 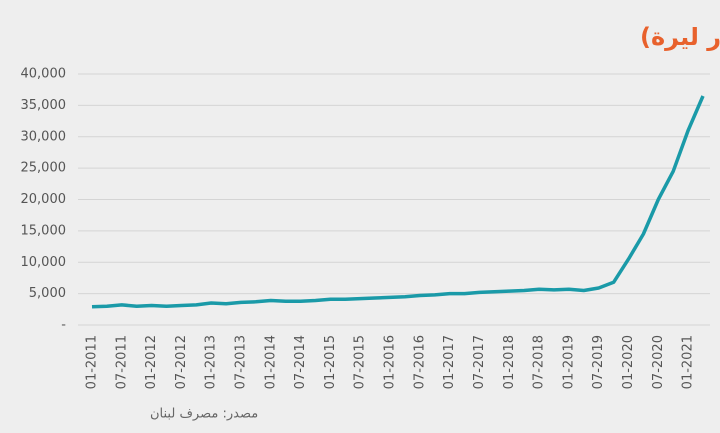 What do you see at coordinates (63, 325) in the screenshot?
I see `y-tick-label: -` at bounding box center [63, 325].